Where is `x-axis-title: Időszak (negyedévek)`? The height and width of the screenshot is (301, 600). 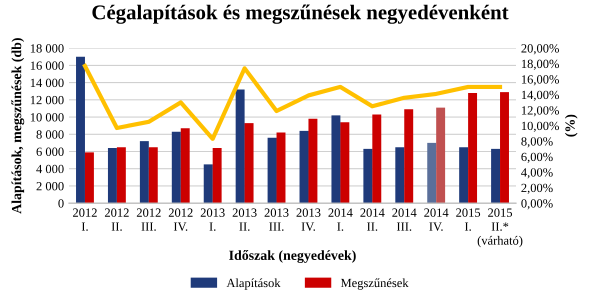 x-axis-title: Időszak (negyedévek) is located at coordinates (292, 256).